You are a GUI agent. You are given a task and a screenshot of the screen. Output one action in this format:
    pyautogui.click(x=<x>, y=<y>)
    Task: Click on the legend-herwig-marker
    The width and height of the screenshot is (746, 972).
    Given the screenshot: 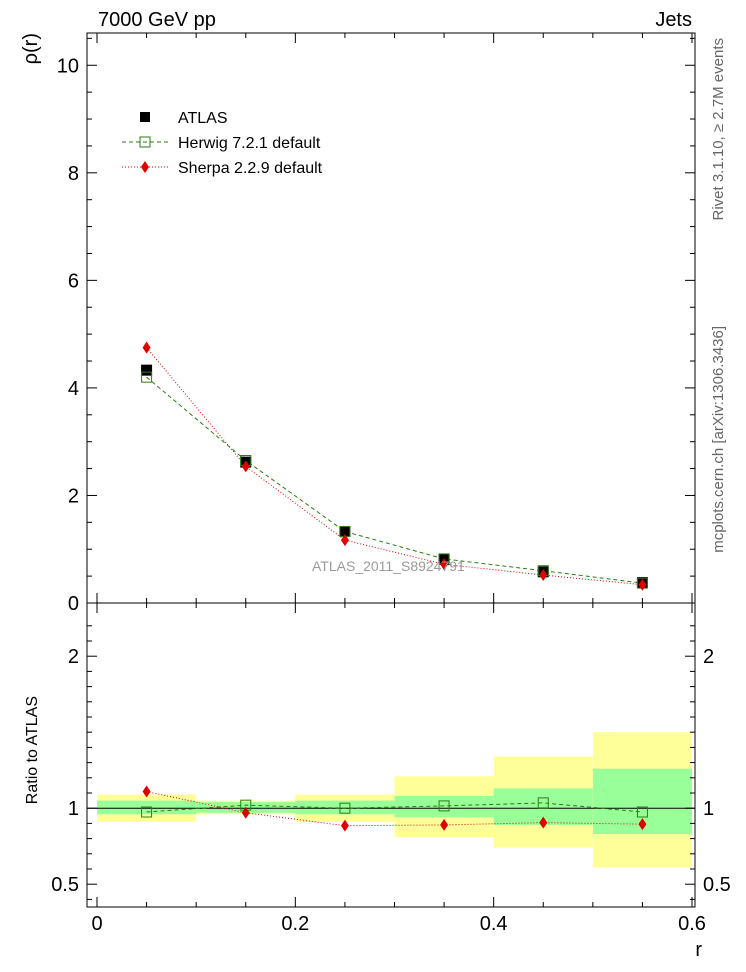 What is the action you would take?
    pyautogui.click(x=145, y=142)
    